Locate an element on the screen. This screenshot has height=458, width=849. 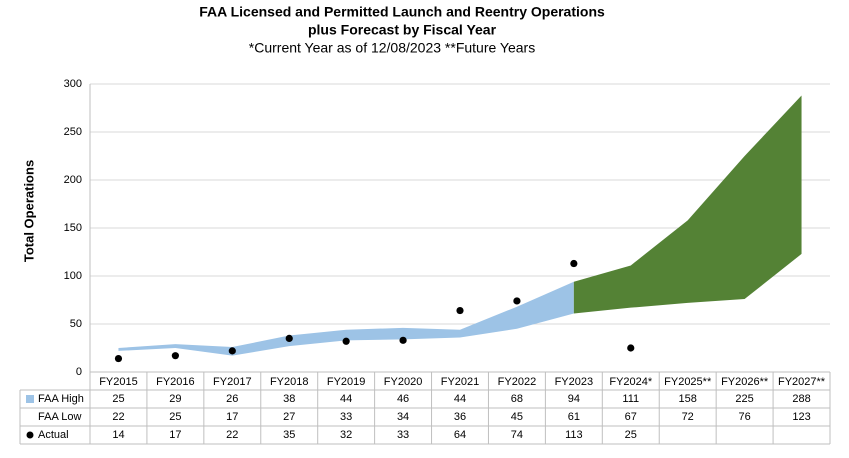
table-value: 225 is located at coordinates (744, 399).